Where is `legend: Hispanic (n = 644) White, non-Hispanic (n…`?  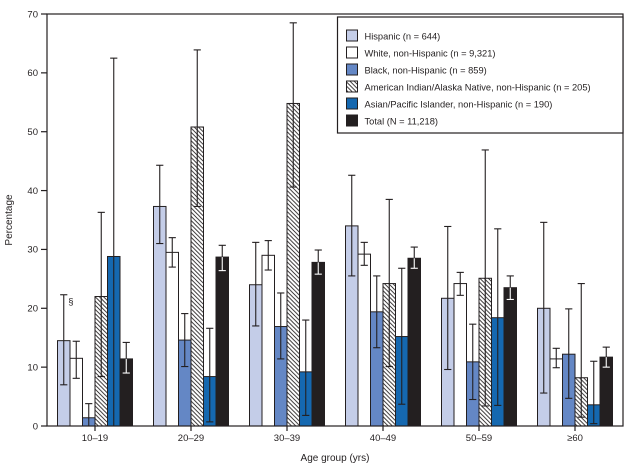 legend: Hispanic (n = 644) White, non-Hispanic (n… is located at coordinates (480, 75).